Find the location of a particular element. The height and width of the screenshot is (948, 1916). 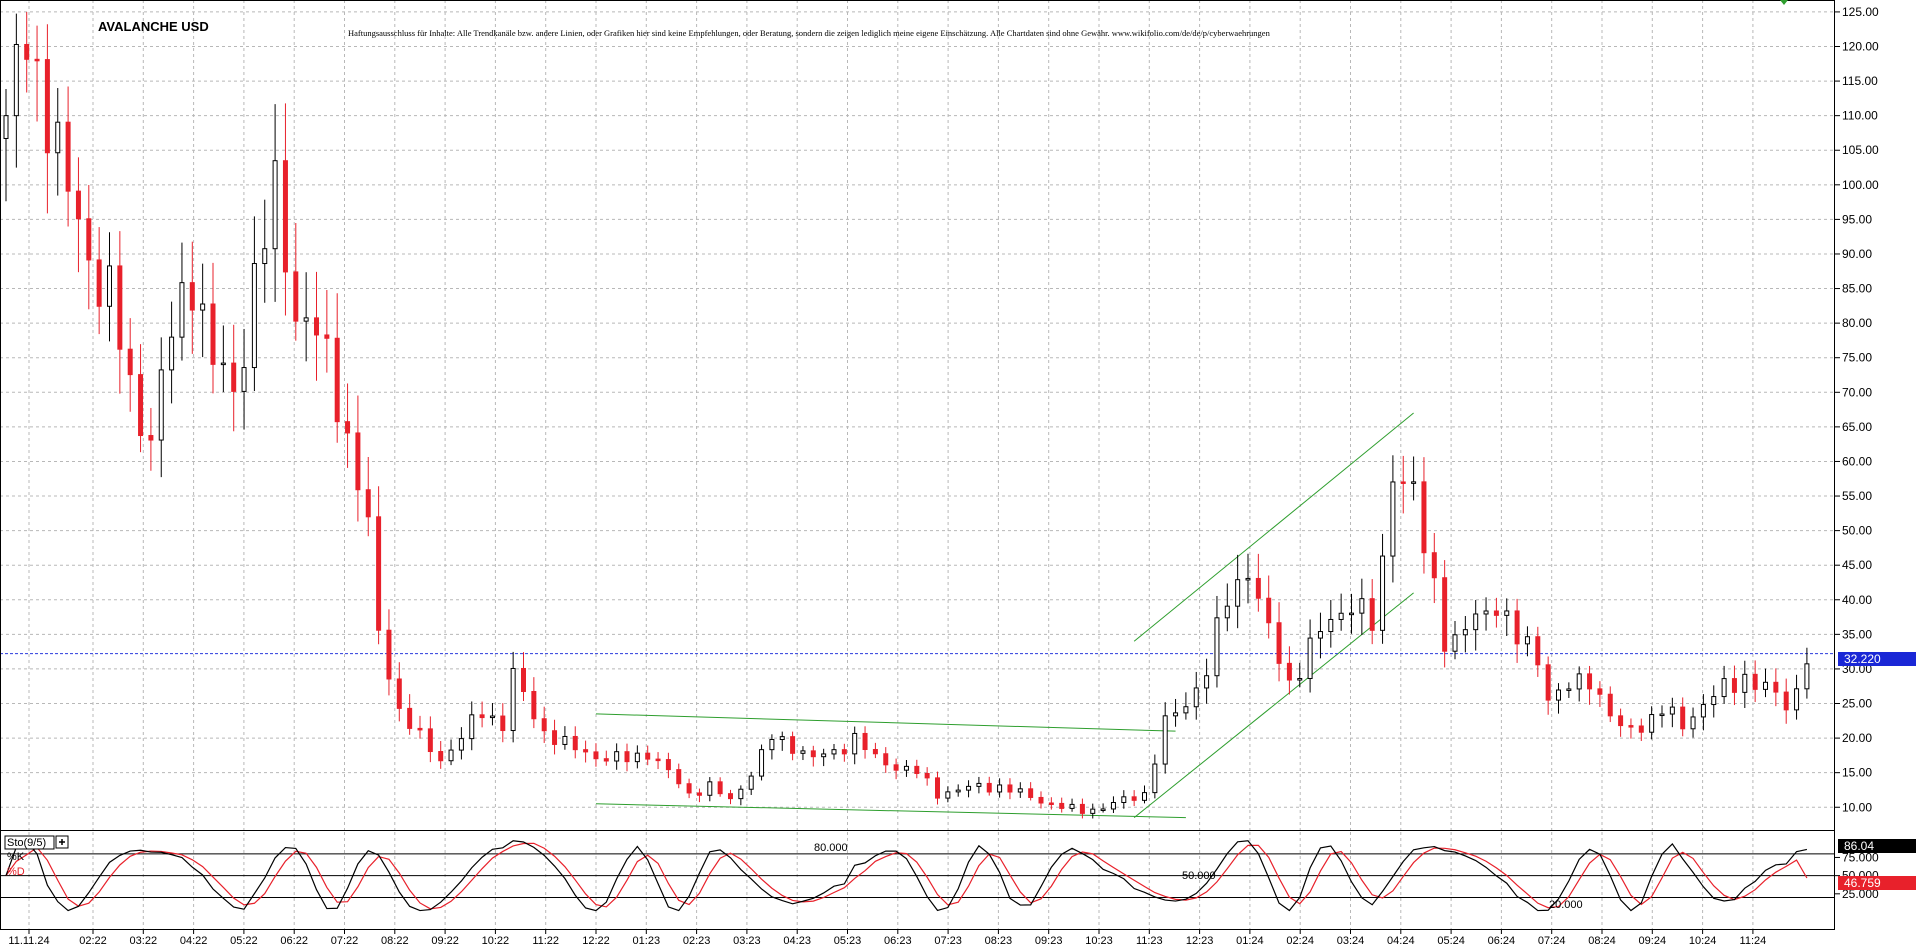

x-tick-label: 08:22 is located at coordinates (395, 941).